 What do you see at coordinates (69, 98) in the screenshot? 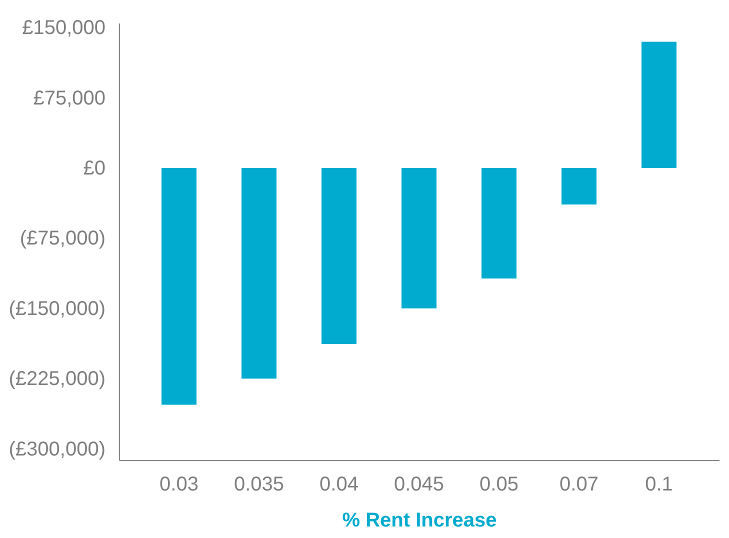
I see `y-tick-label: £75,000` at bounding box center [69, 98].